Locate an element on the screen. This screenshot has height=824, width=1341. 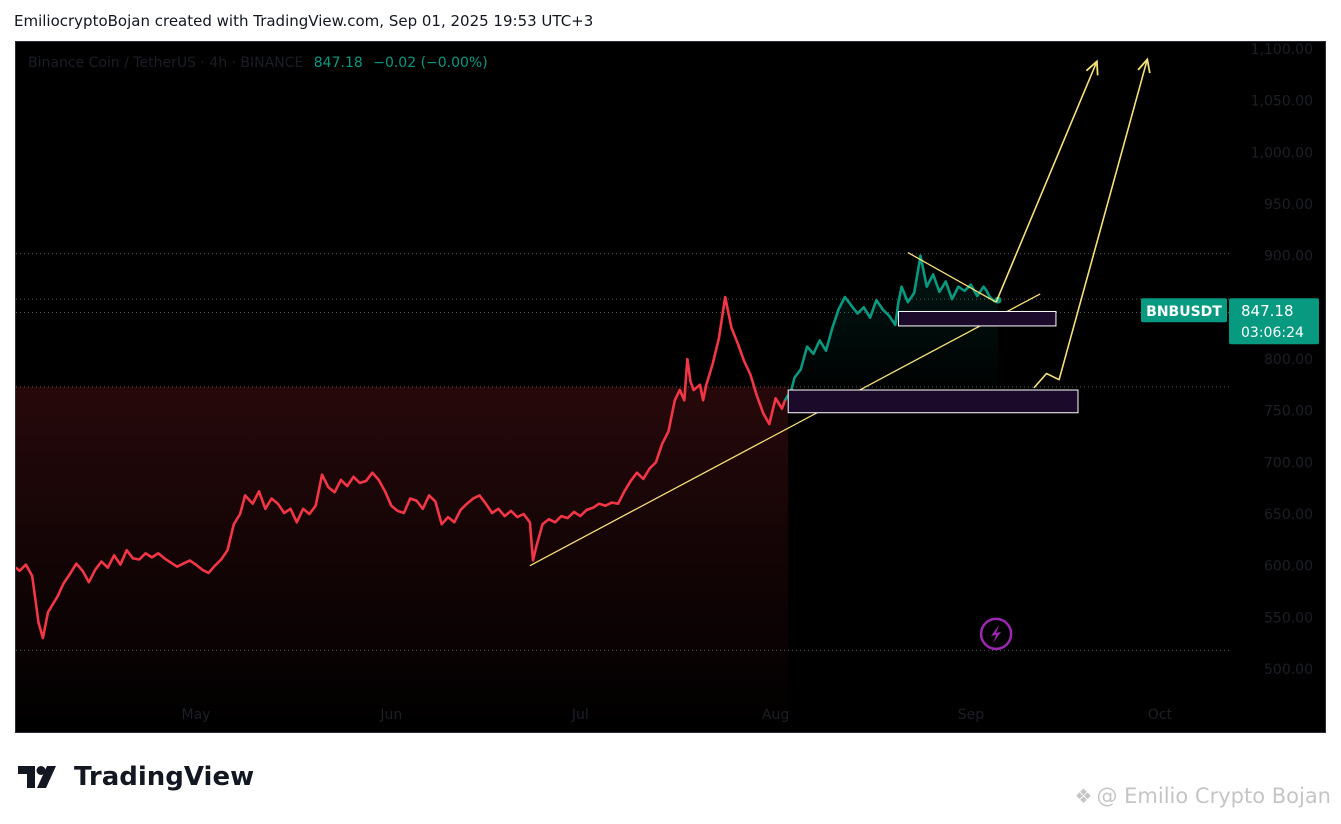
green-area-fill is located at coordinates (891, 328).